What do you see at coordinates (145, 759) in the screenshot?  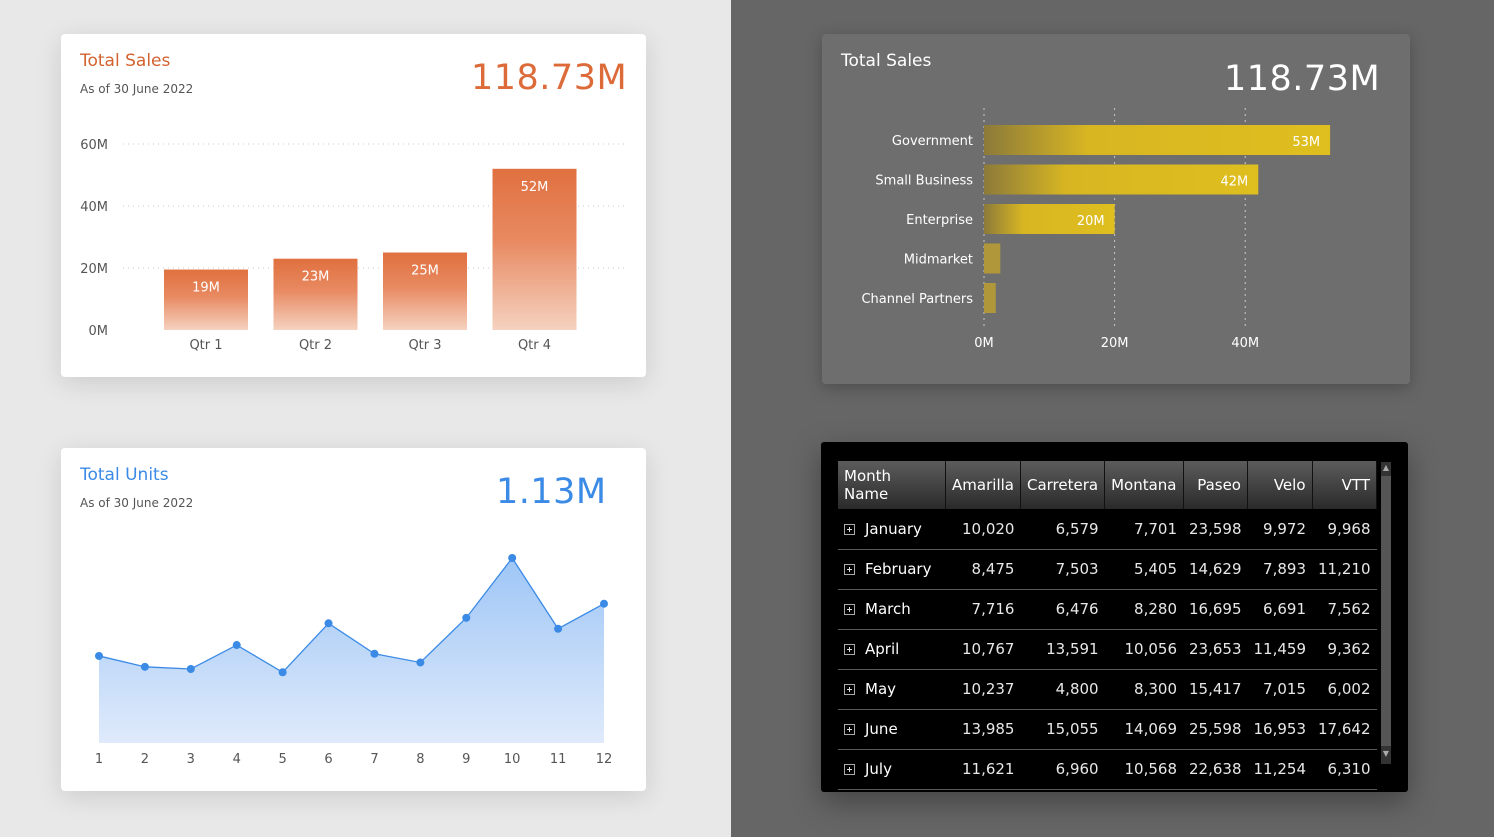 I see `x-tick-label: 2` at bounding box center [145, 759].